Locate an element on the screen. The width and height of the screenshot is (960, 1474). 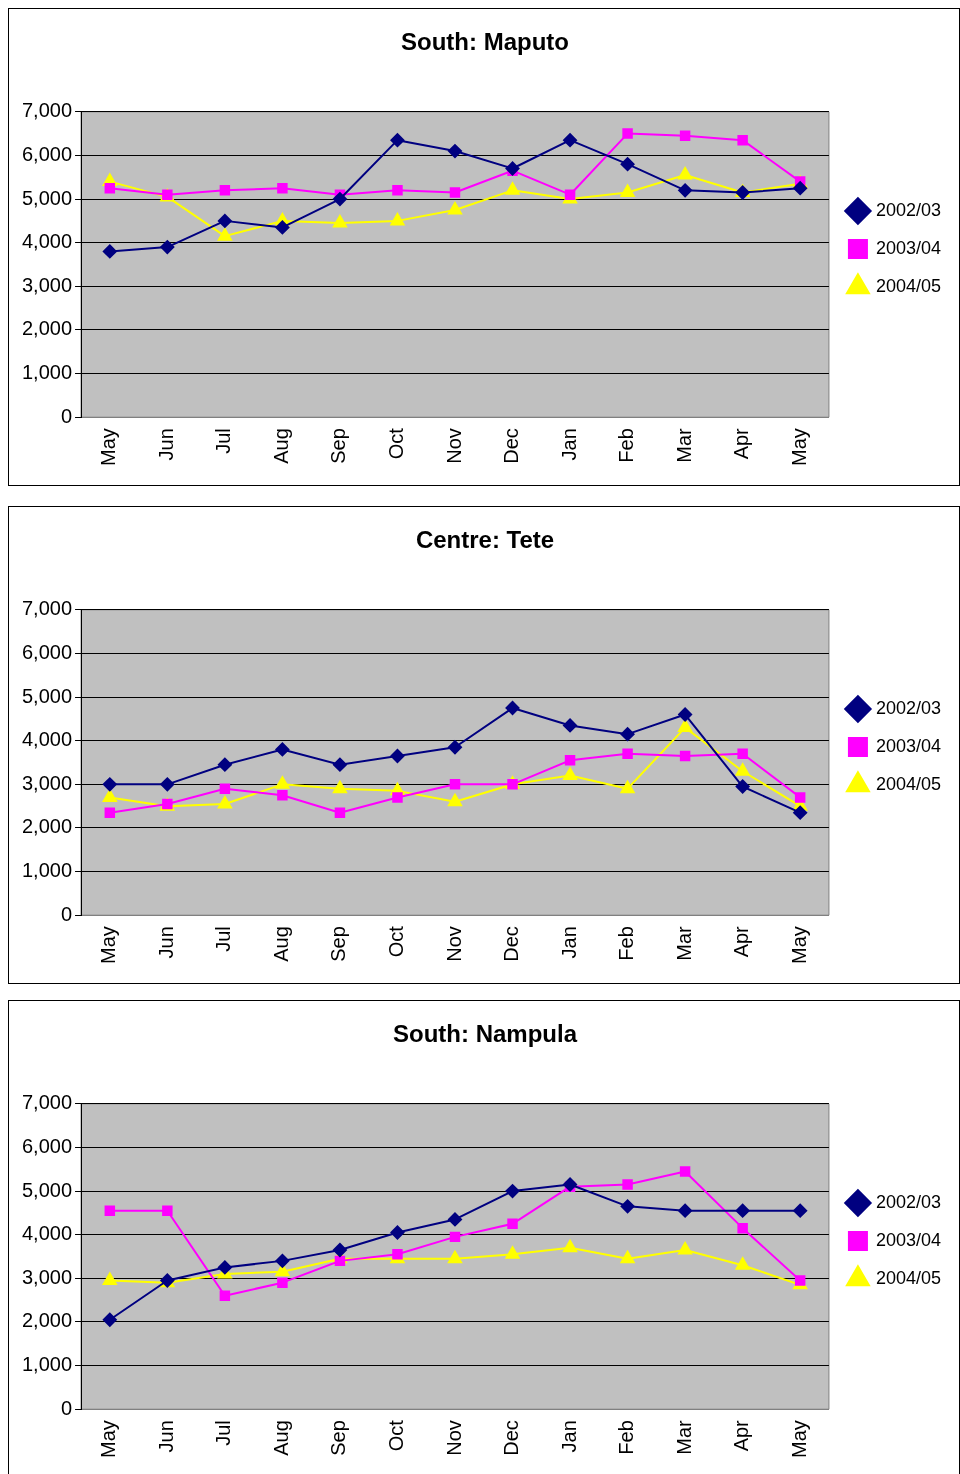
chart-title: South: Nampula is located at coordinates (485, 1034).